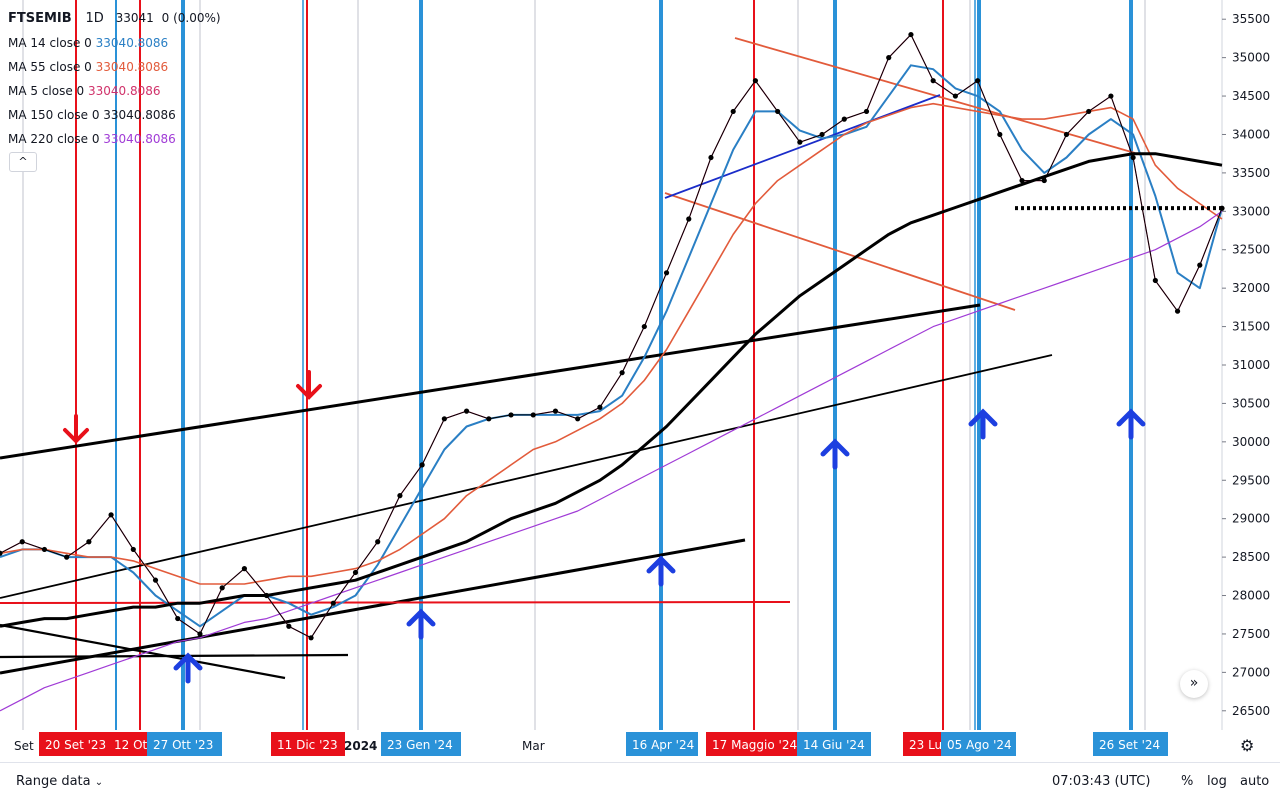 The height and width of the screenshot is (801, 1280). Describe the element at coordinates (99, 782) in the screenshot. I see `chevron-down-icon: ⌄` at that location.